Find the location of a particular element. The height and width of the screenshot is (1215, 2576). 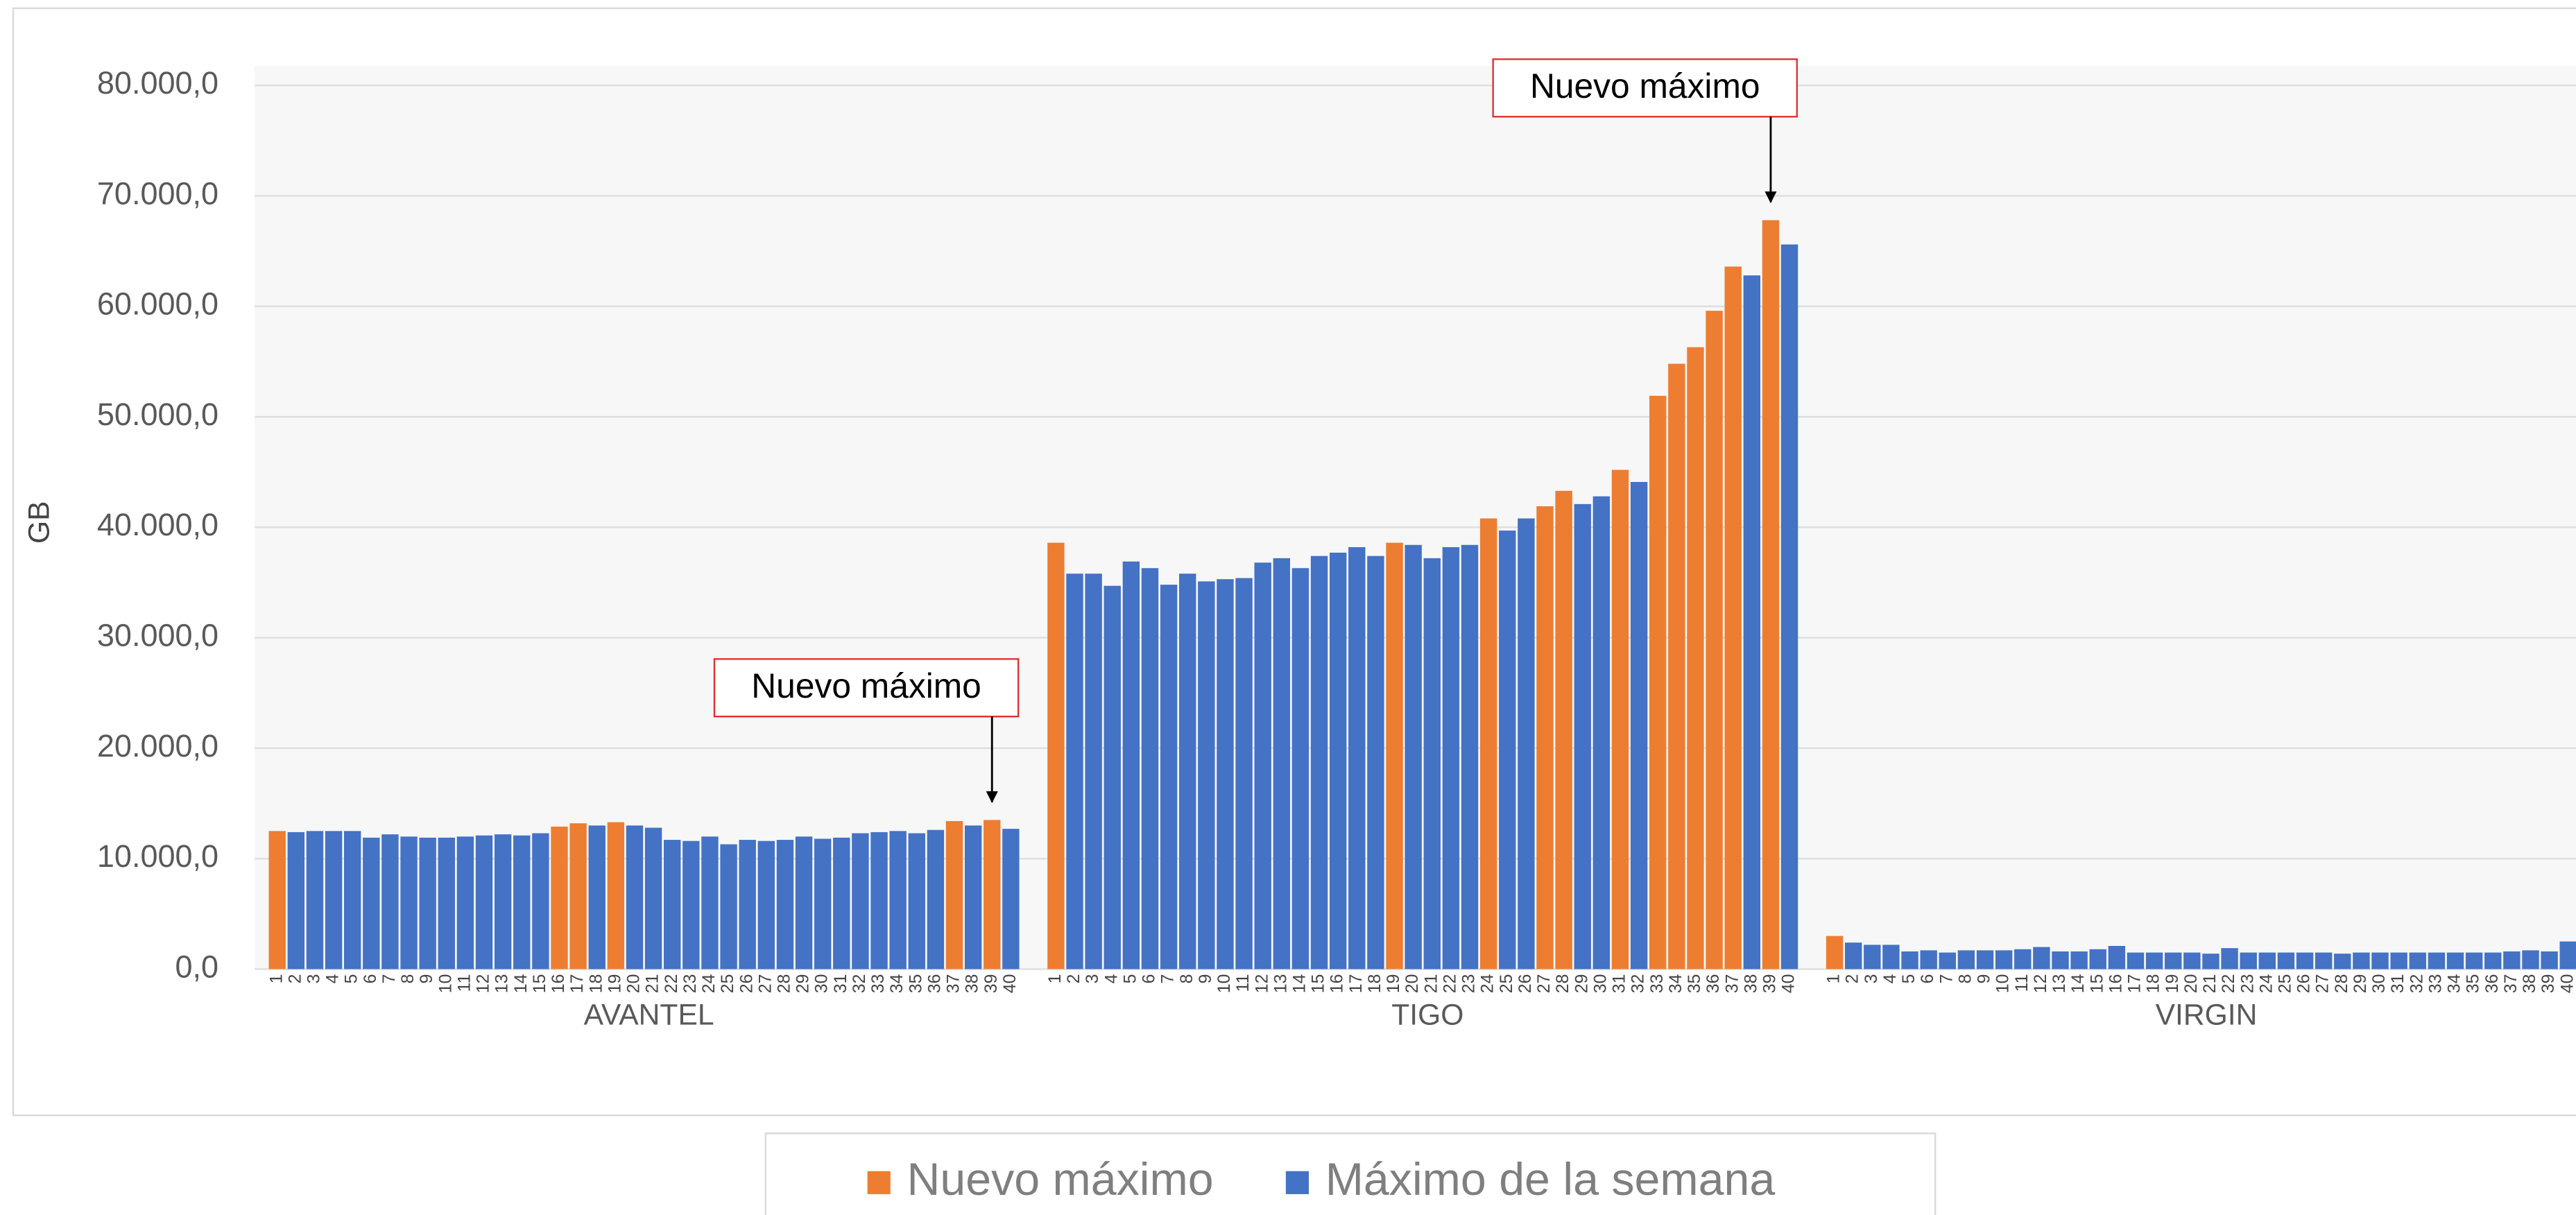

y-tick-label: 40.000,0 is located at coordinates (157, 524).